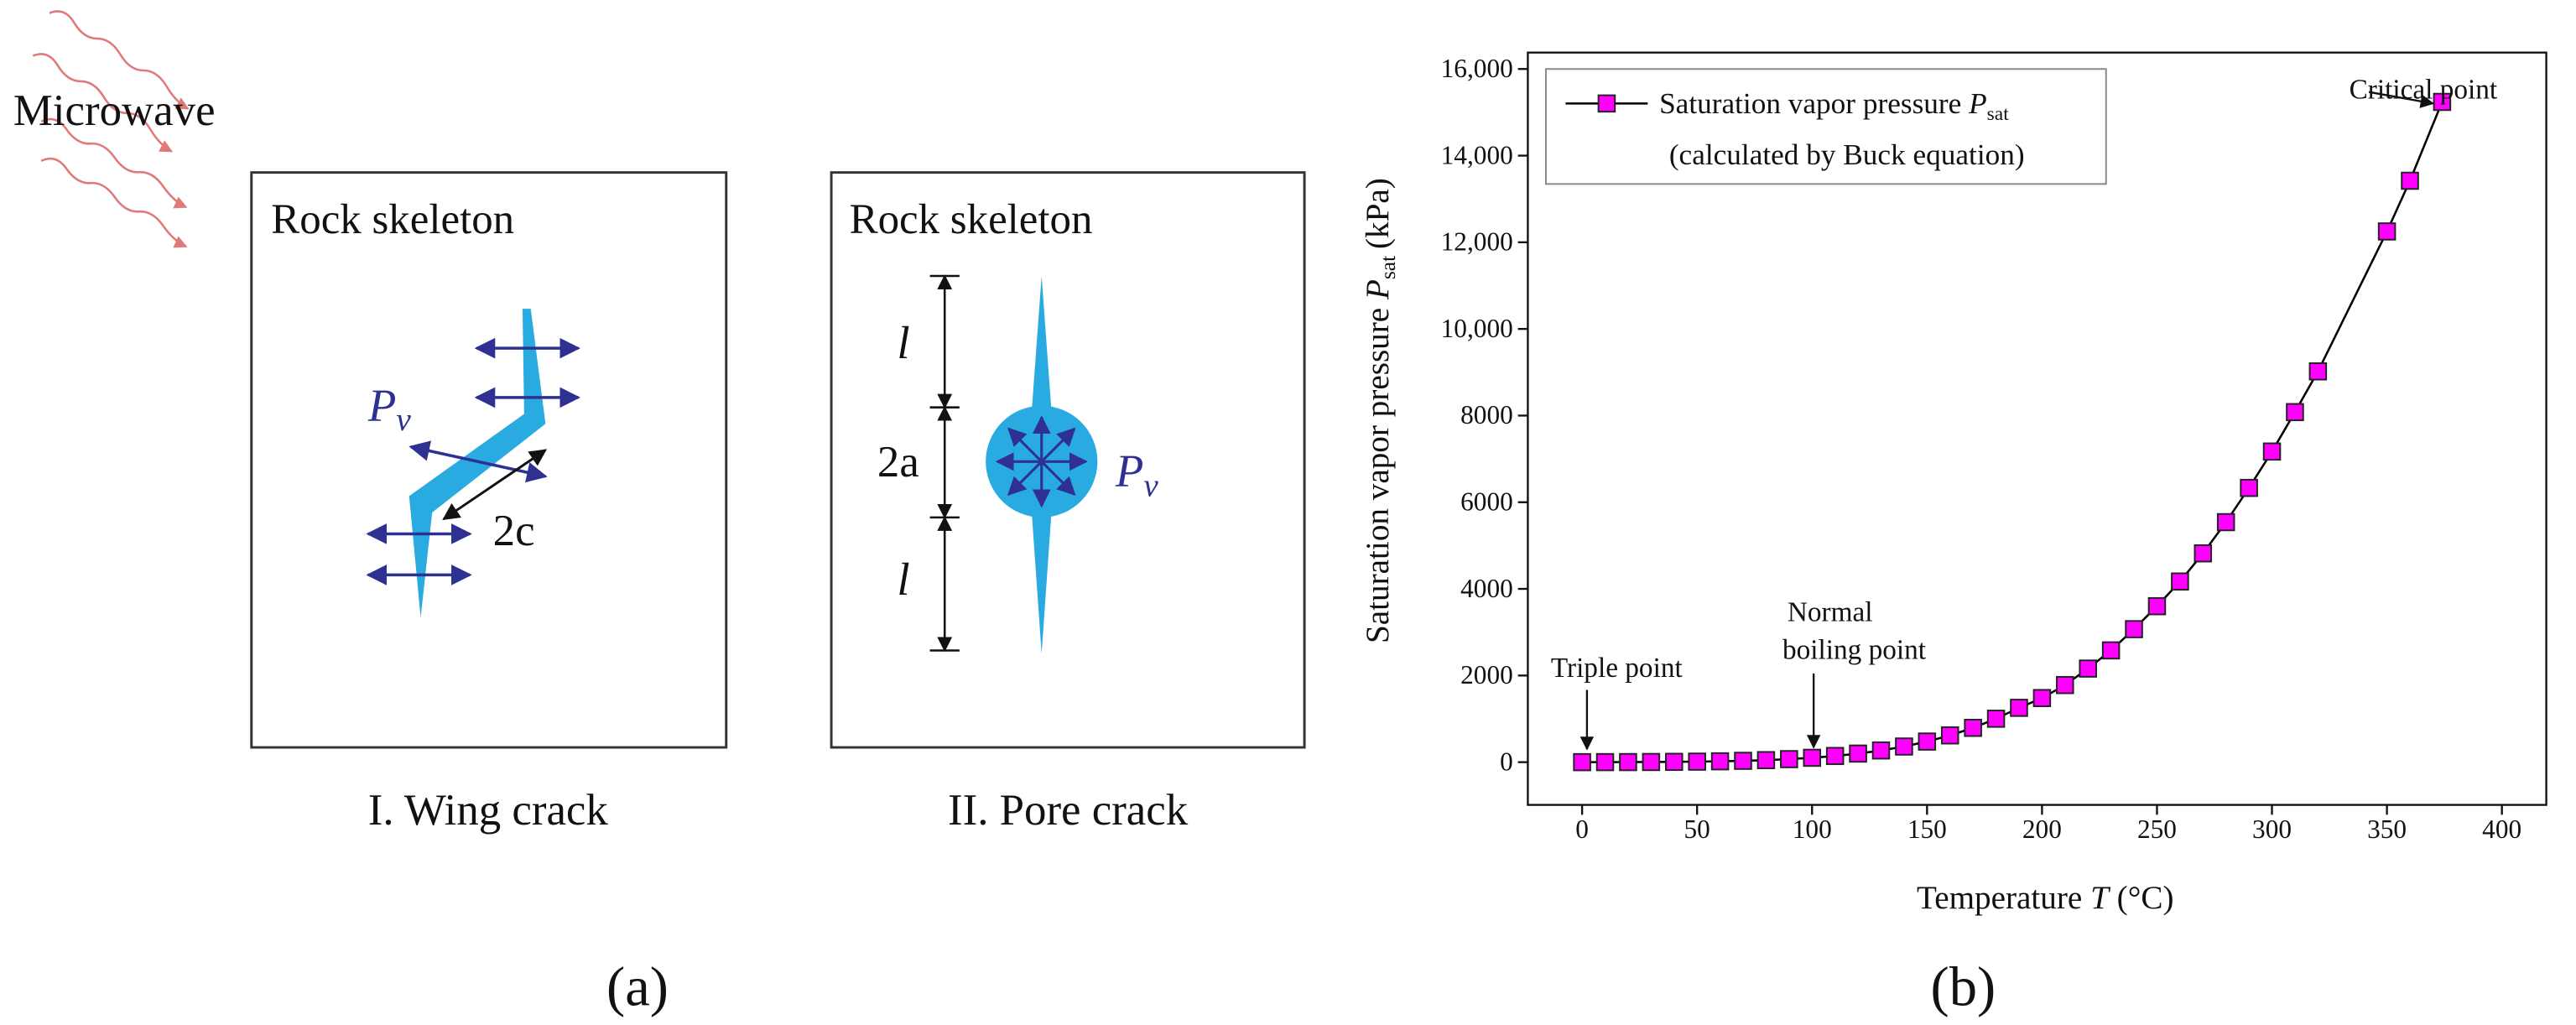 This screenshot has width=2576, height=1025. What do you see at coordinates (1617, 668) in the screenshot?
I see `annotation: Triple point` at bounding box center [1617, 668].